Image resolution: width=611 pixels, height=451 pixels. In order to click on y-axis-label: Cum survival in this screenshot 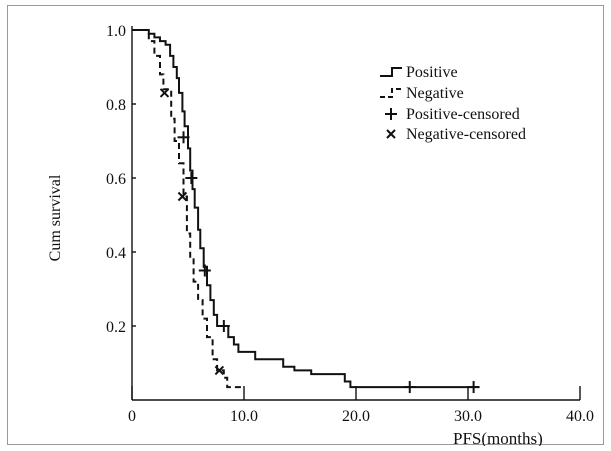, I will do `click(55, 217)`.